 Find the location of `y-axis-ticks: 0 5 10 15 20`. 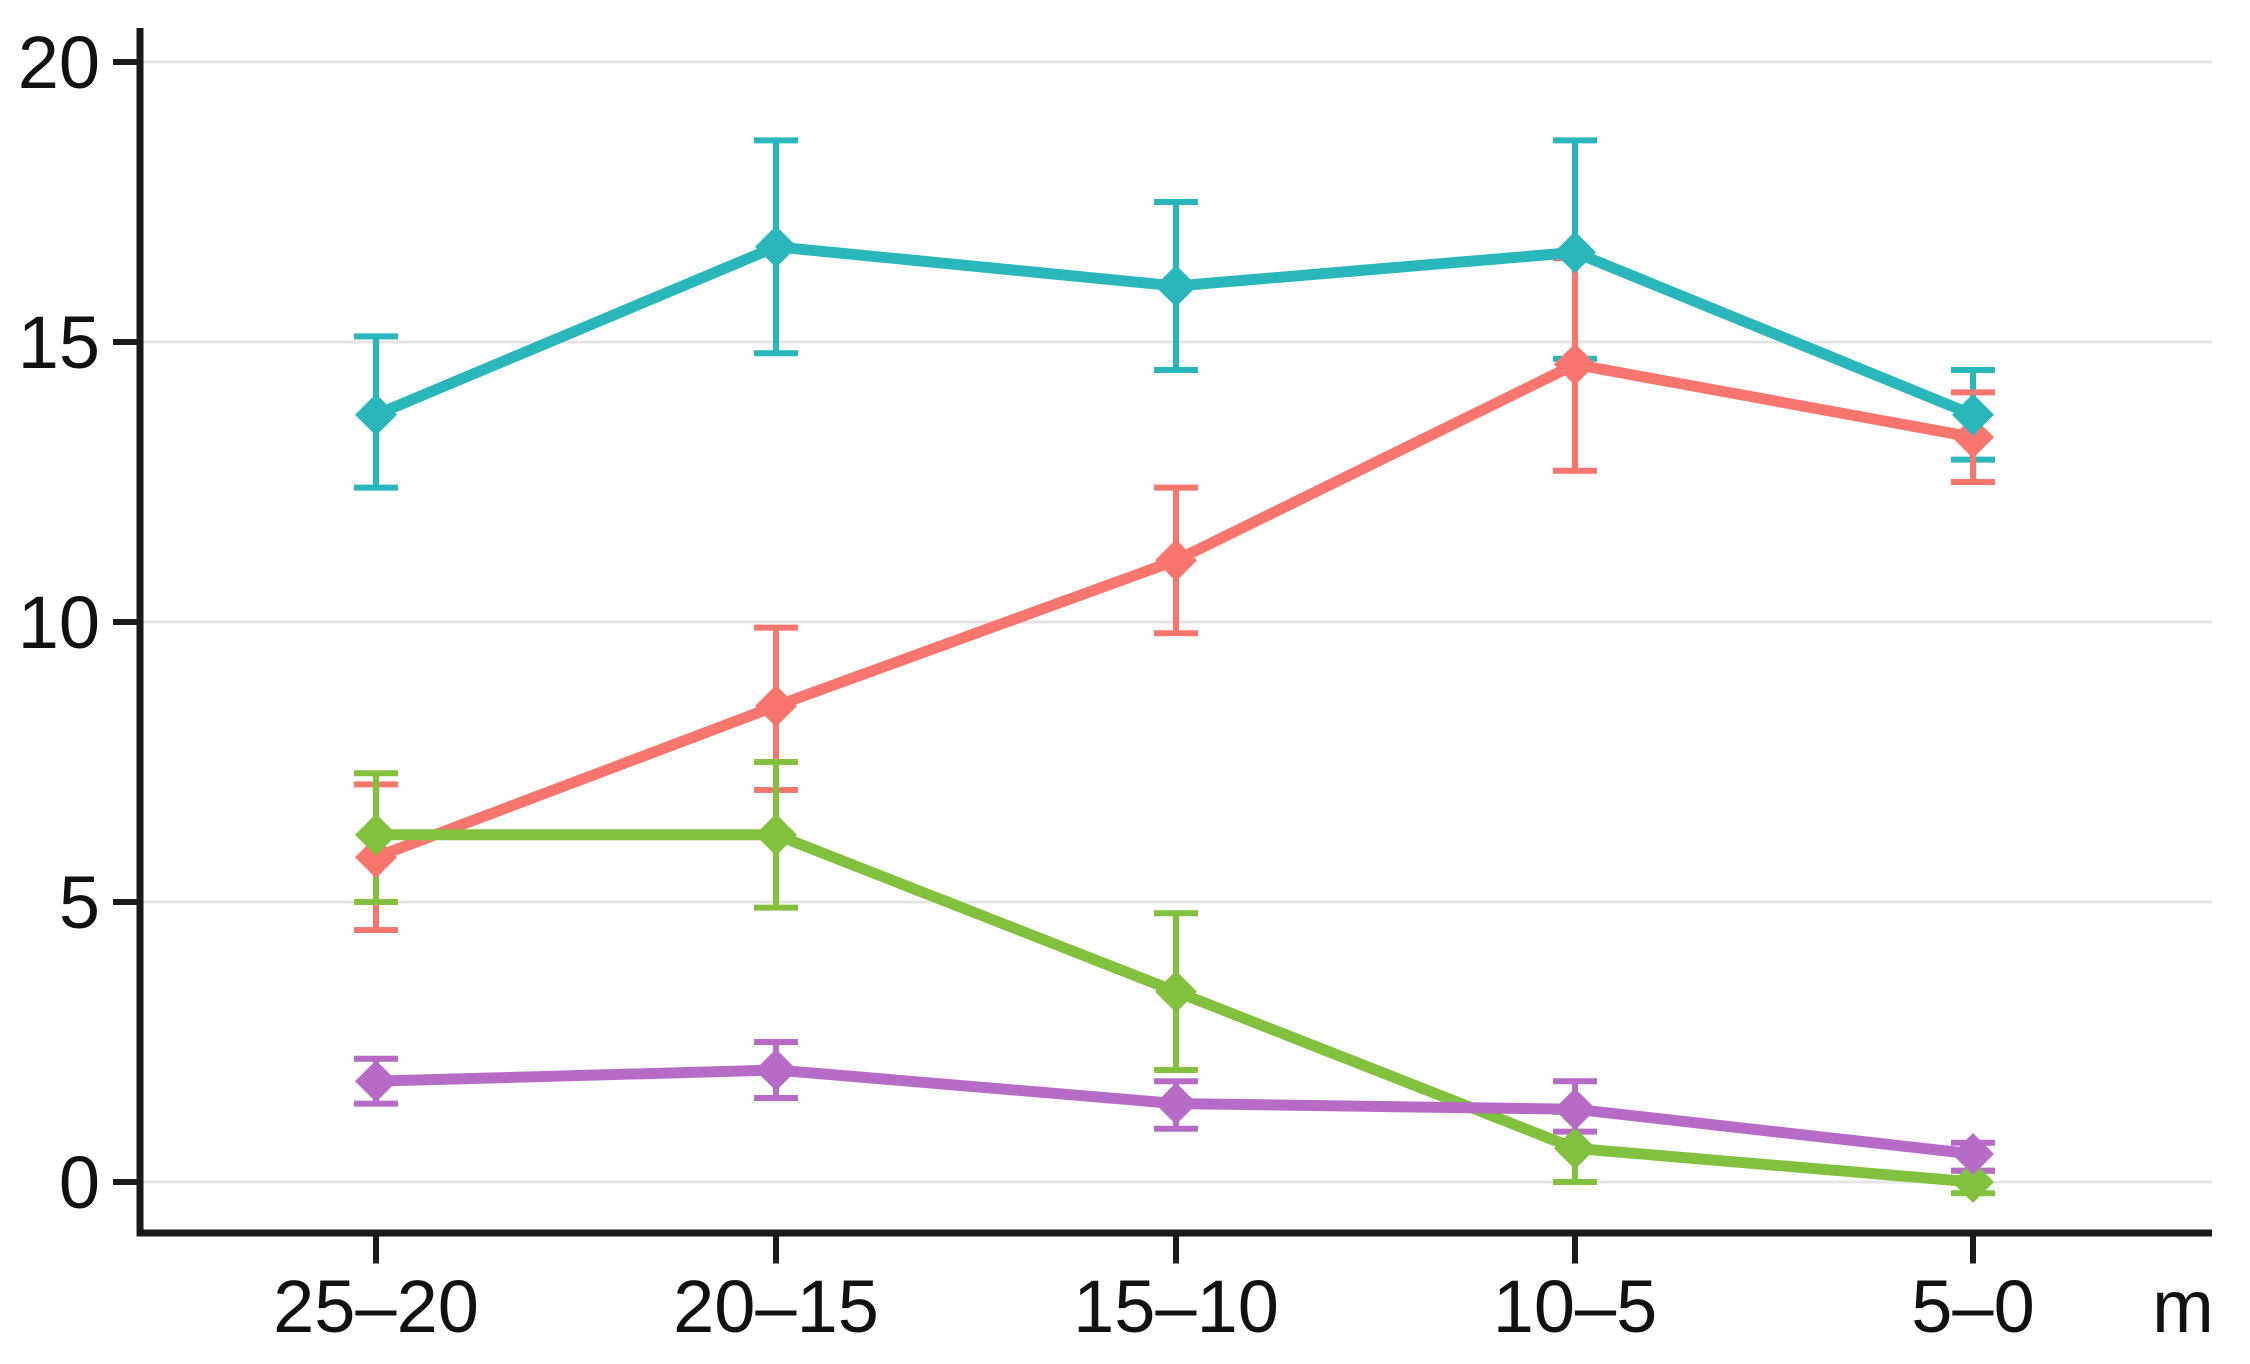

y-axis-ticks: 0 5 10 15 20 is located at coordinates (79, 622).